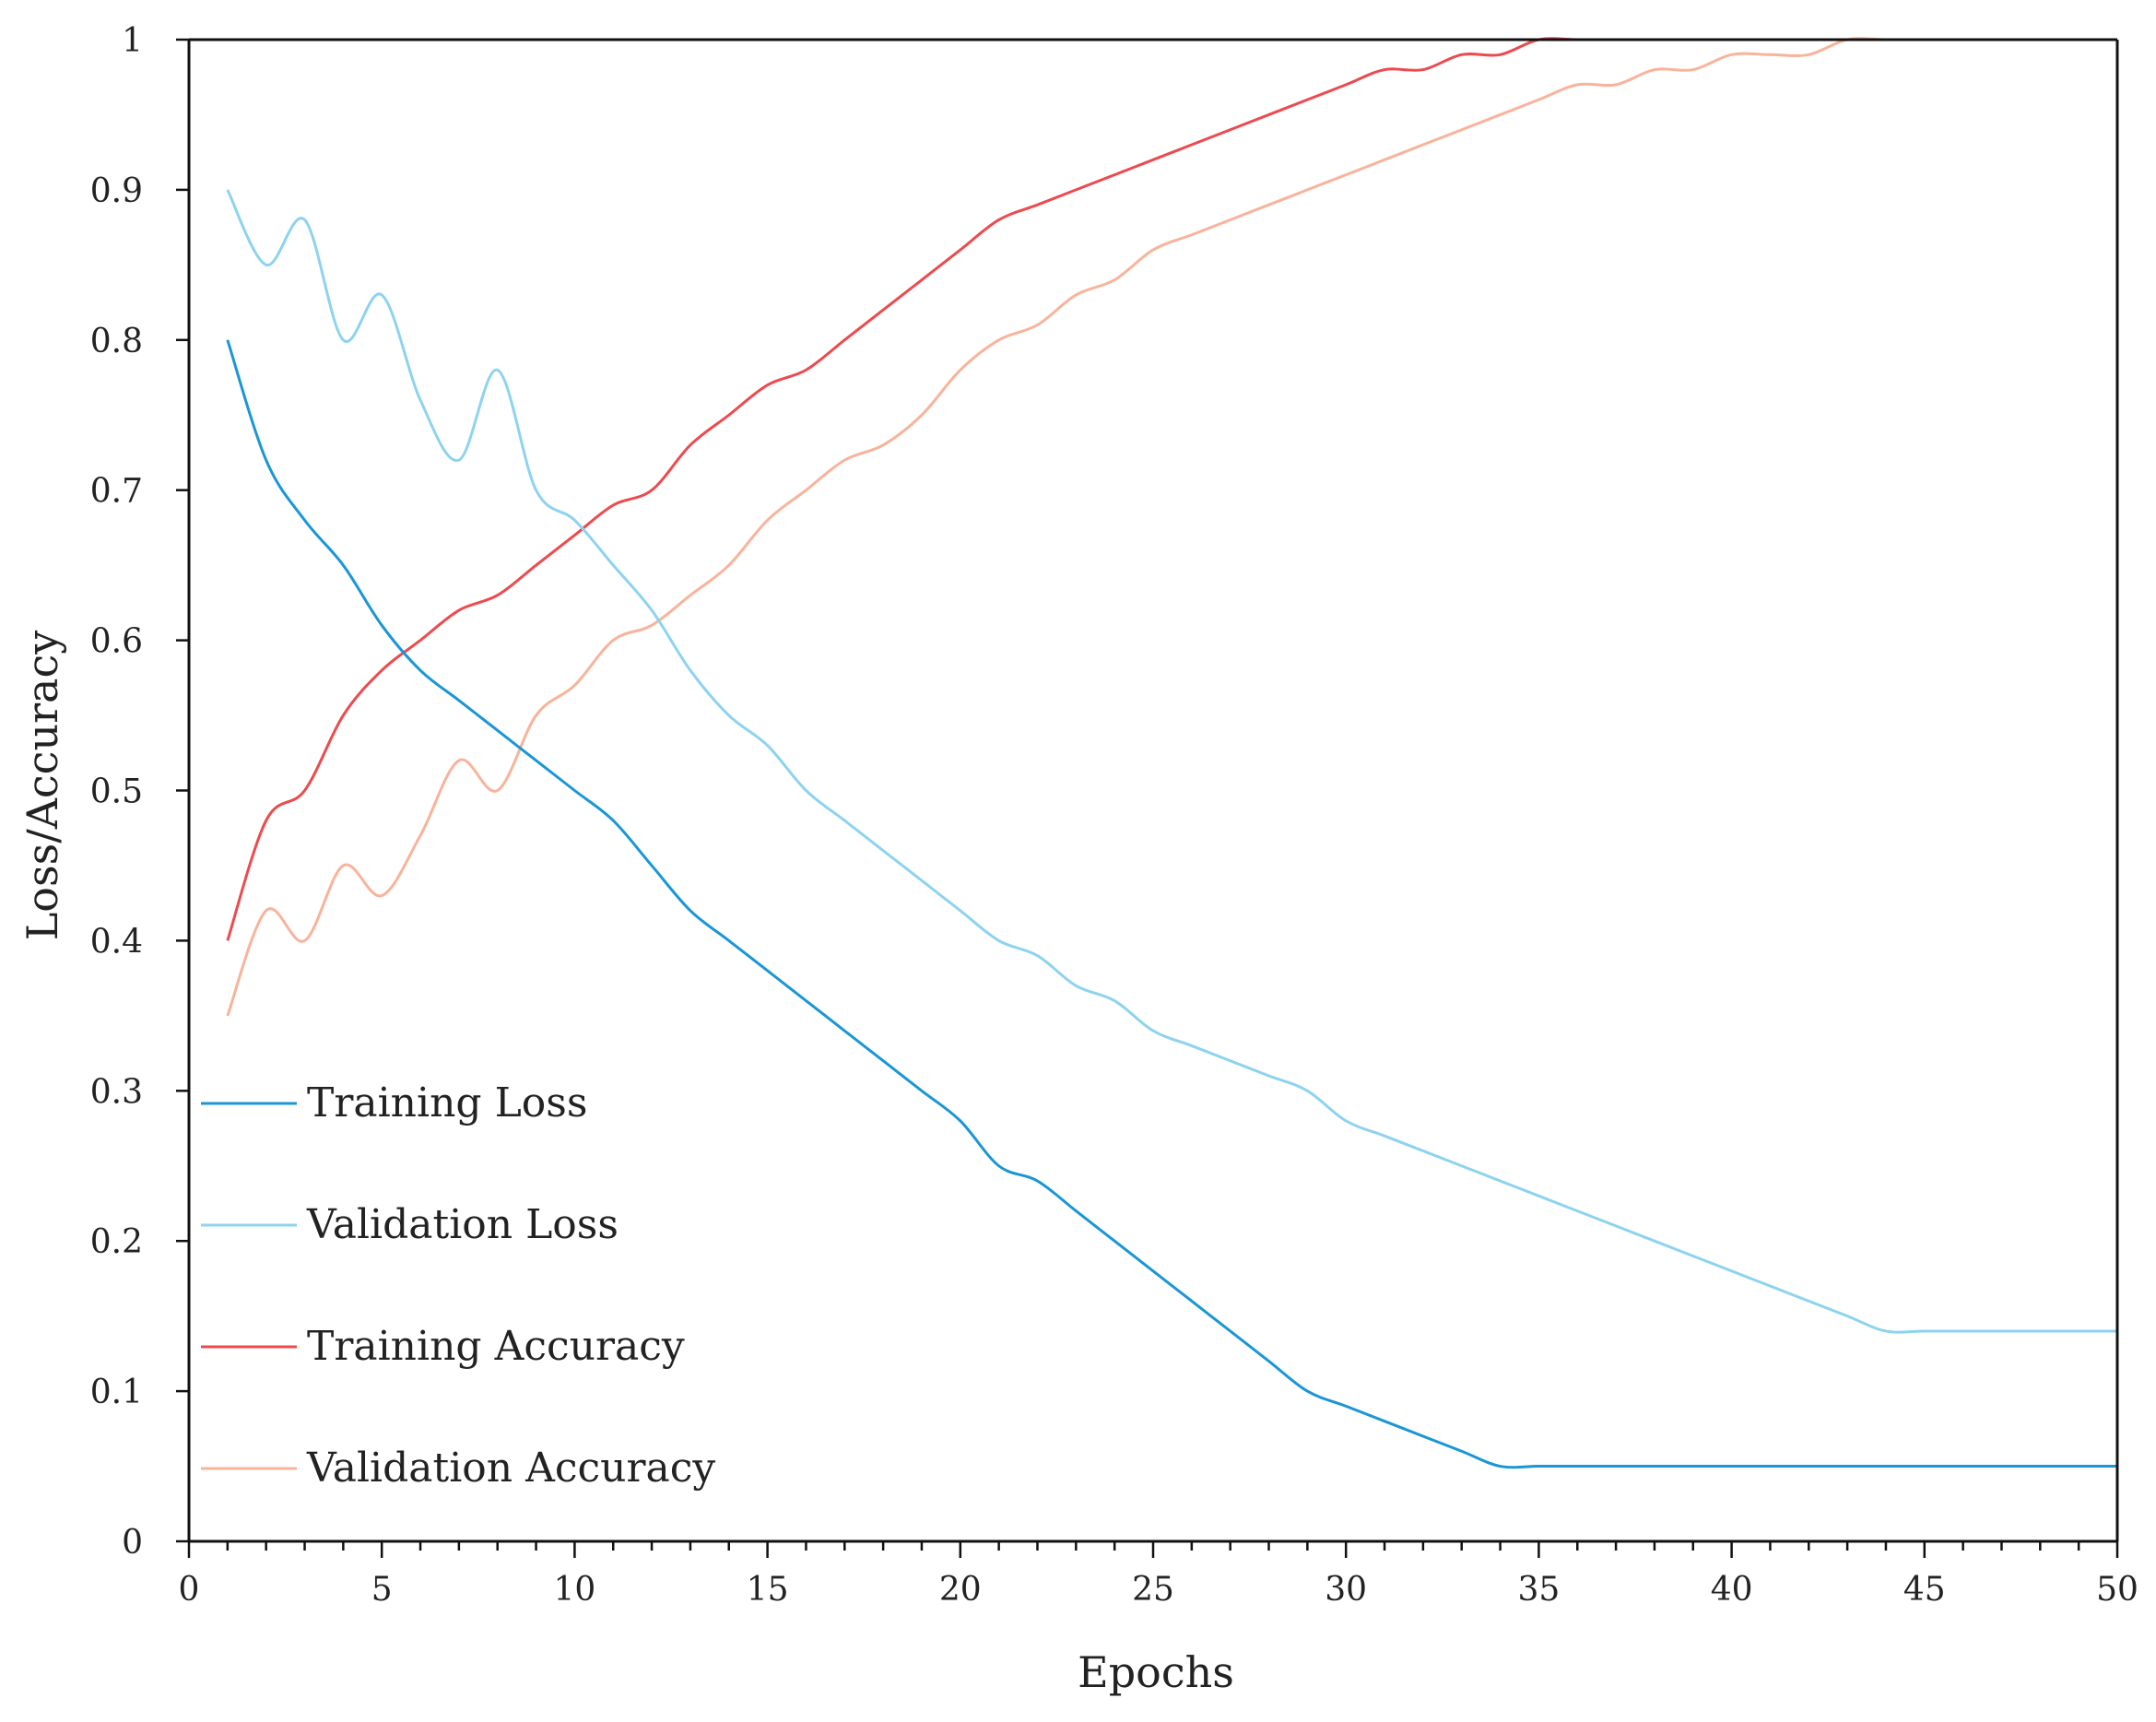  What do you see at coordinates (116, 1092) in the screenshot?
I see `y-tick-label: 0.3` at bounding box center [116, 1092].